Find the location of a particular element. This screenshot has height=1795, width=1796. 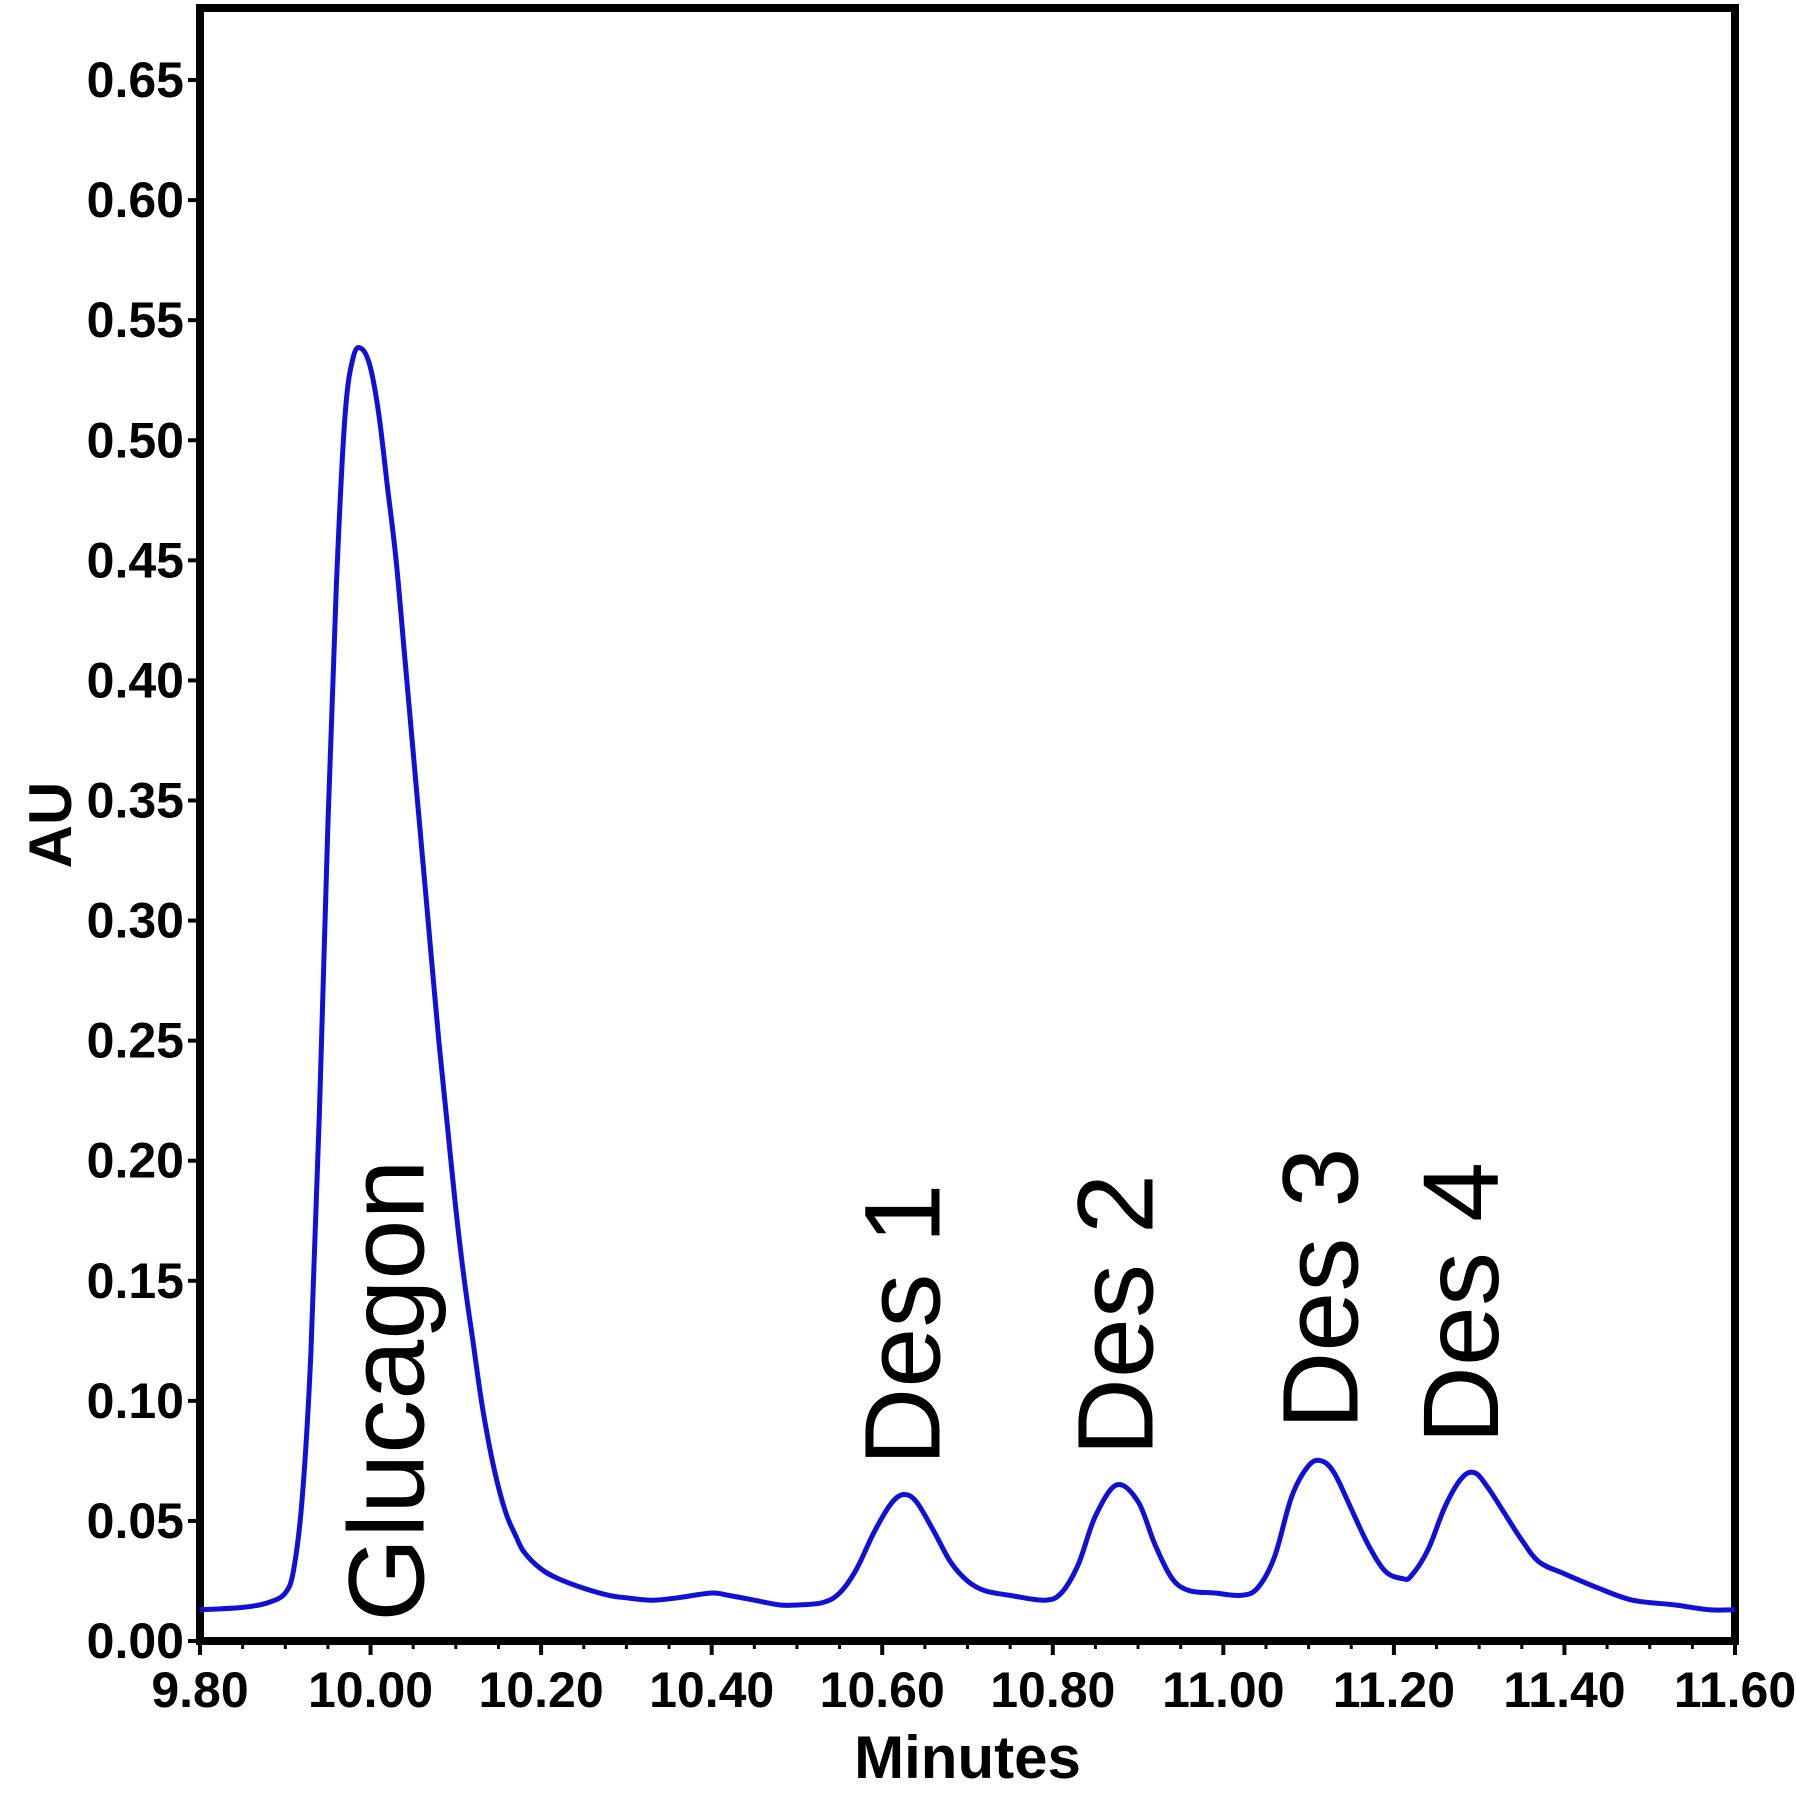

y-tick-label: 0.35 is located at coordinates (135, 800).